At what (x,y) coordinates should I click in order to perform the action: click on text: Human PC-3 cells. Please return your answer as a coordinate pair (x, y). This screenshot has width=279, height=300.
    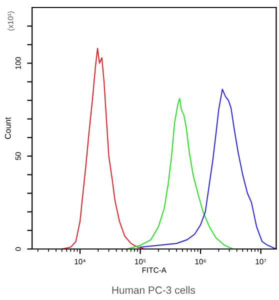
    Looking at the image, I should click on (154, 290).